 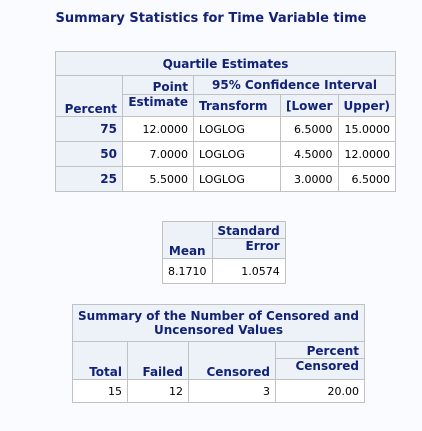 What do you see at coordinates (187, 271) in the screenshot?
I see `mean-value-cell: 8.1710` at bounding box center [187, 271].